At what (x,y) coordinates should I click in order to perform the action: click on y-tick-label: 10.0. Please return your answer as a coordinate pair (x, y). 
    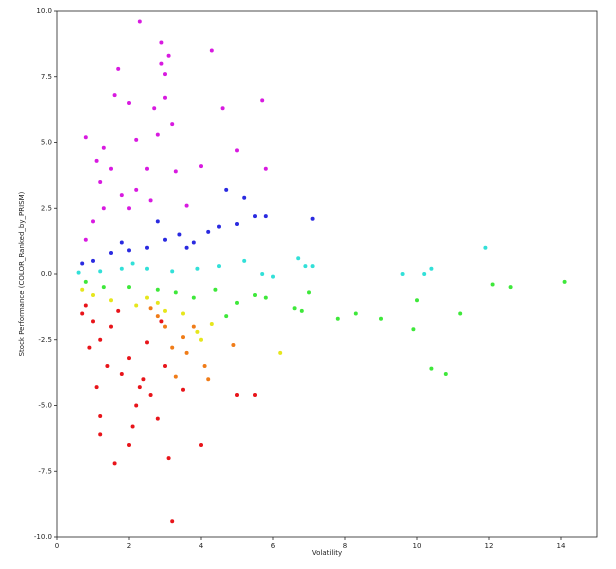
    Looking at the image, I should click on (44, 11).